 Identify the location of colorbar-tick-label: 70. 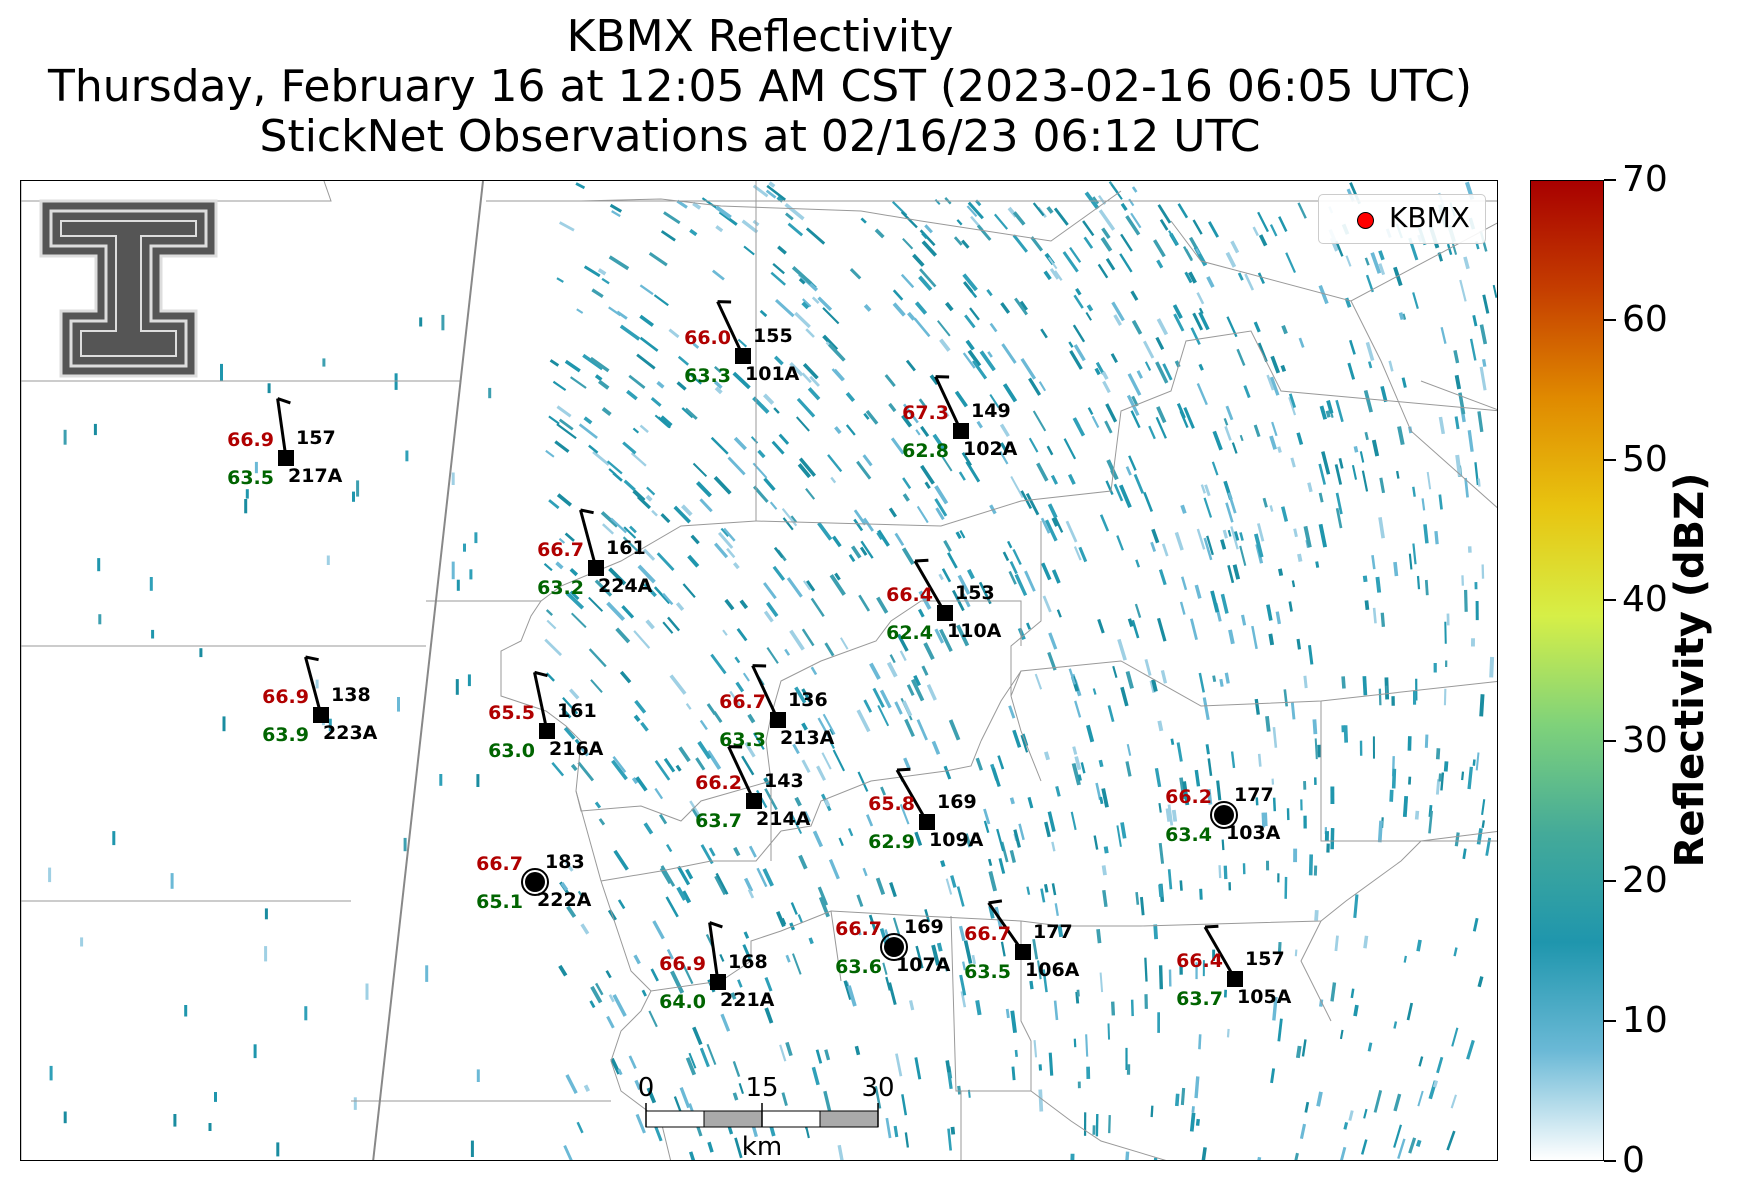
(1645, 179).